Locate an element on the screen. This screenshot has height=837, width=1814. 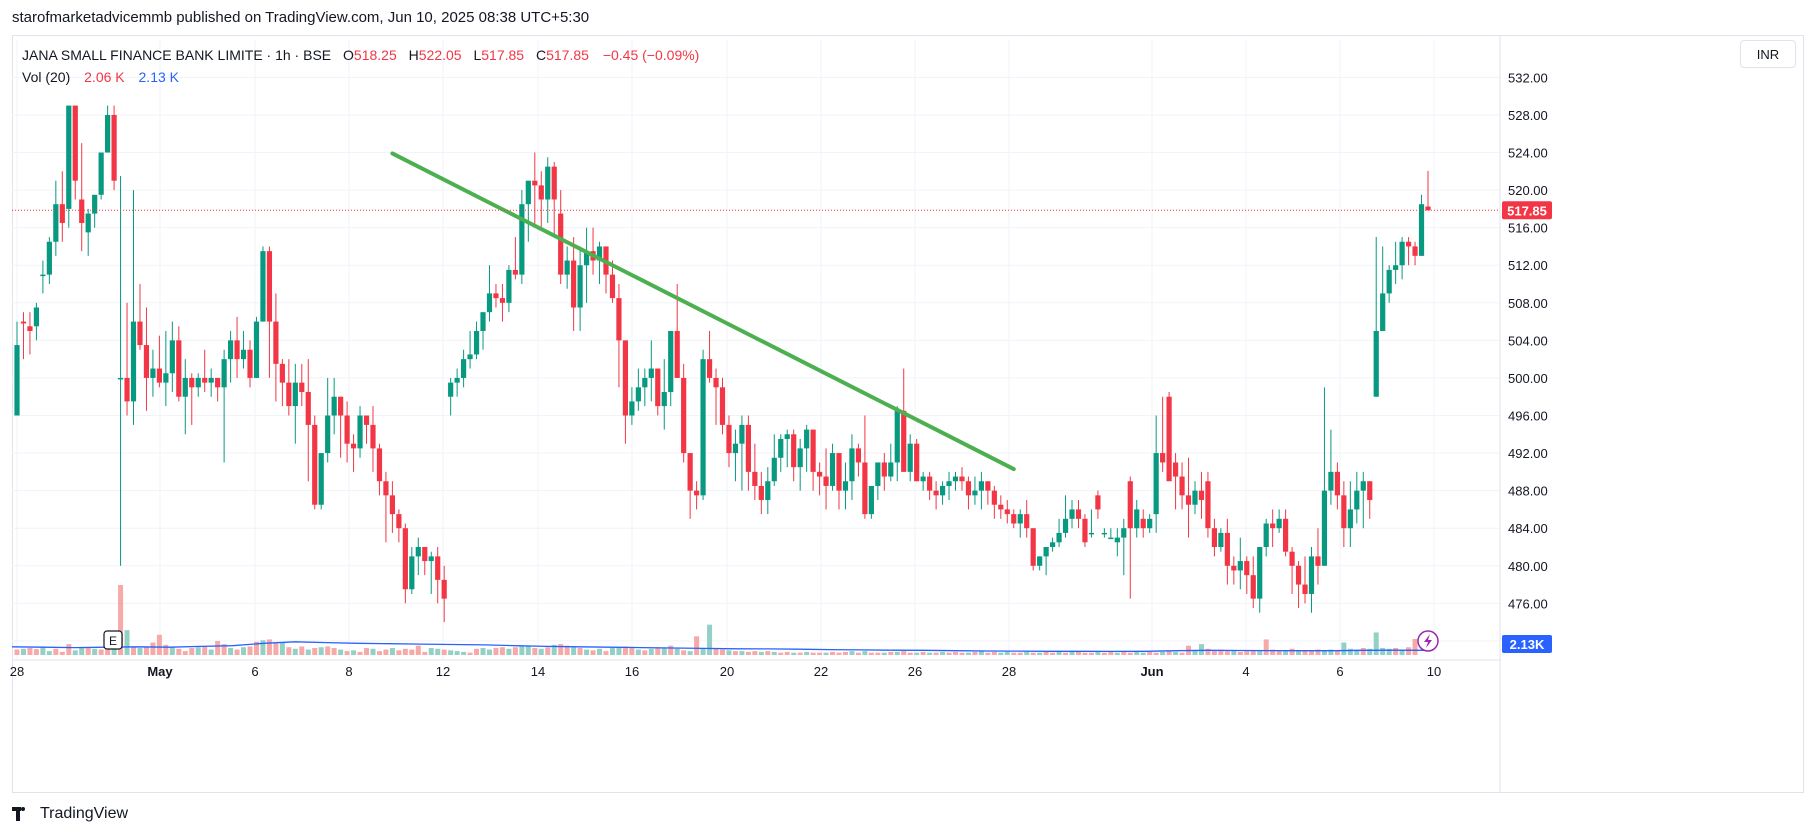
y-tick-label: 480.00 is located at coordinates (1528, 566).